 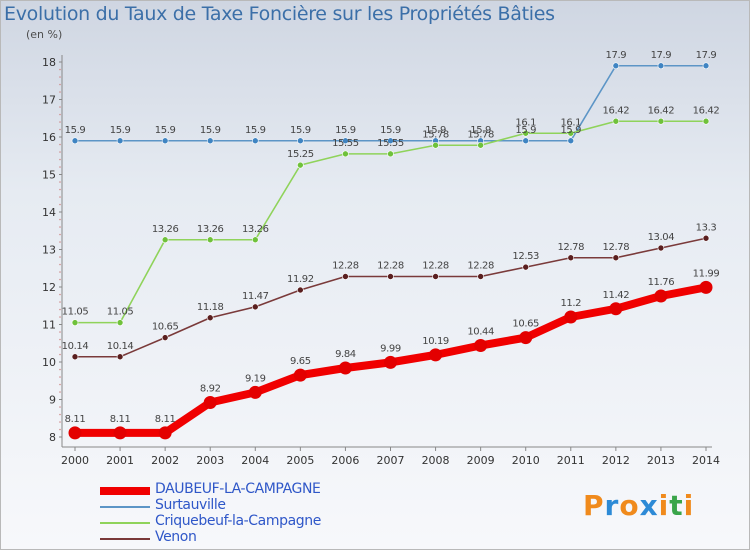 I want to click on data-label: 11.05, so click(x=75, y=312).